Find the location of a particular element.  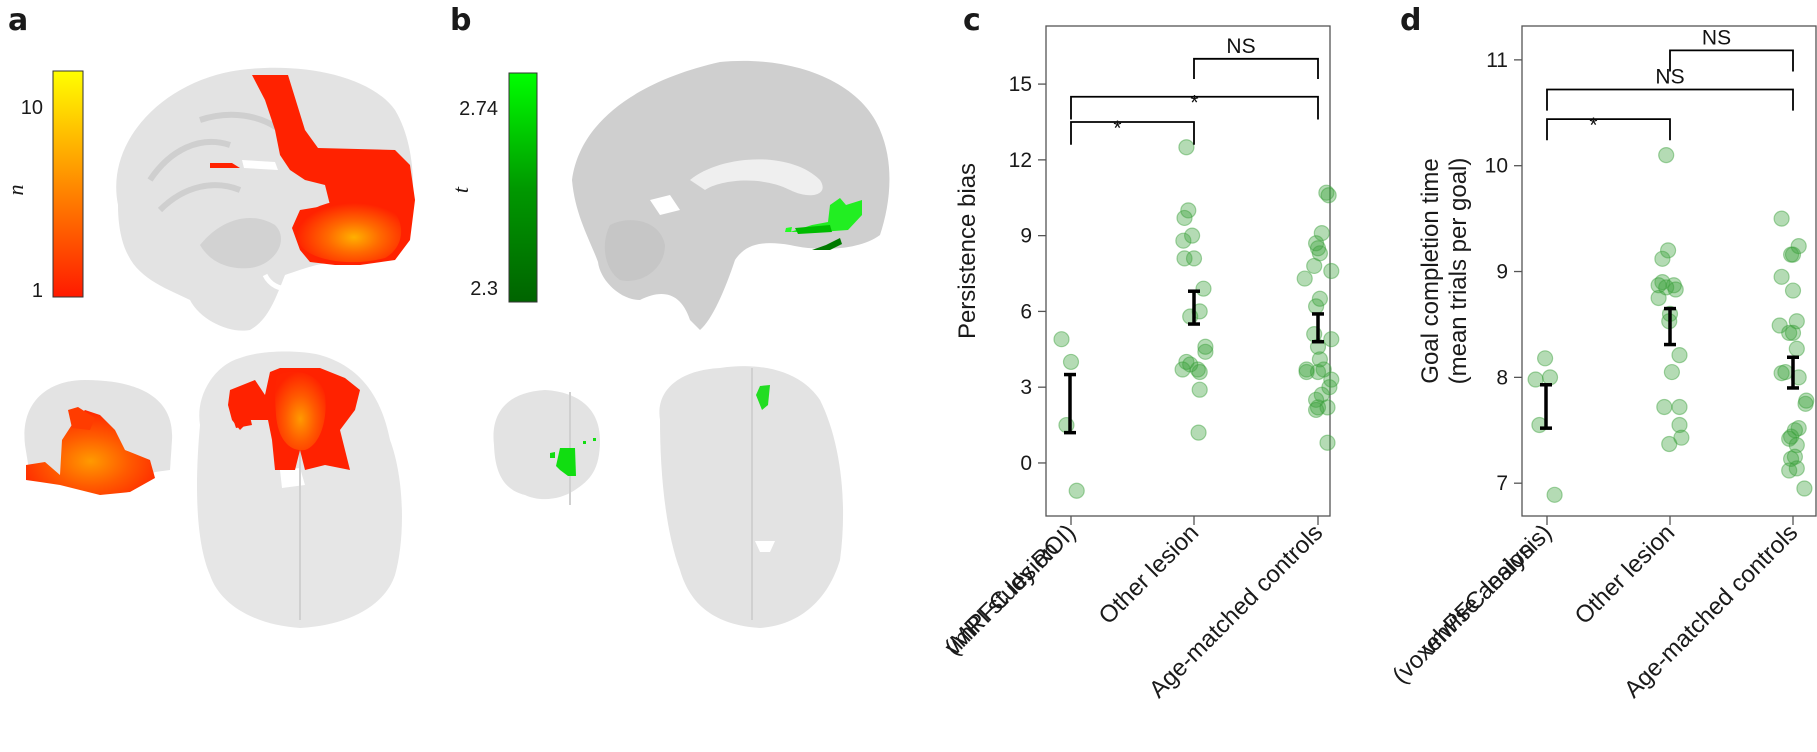

y-tick-label: 10 is located at coordinates (1496, 166).